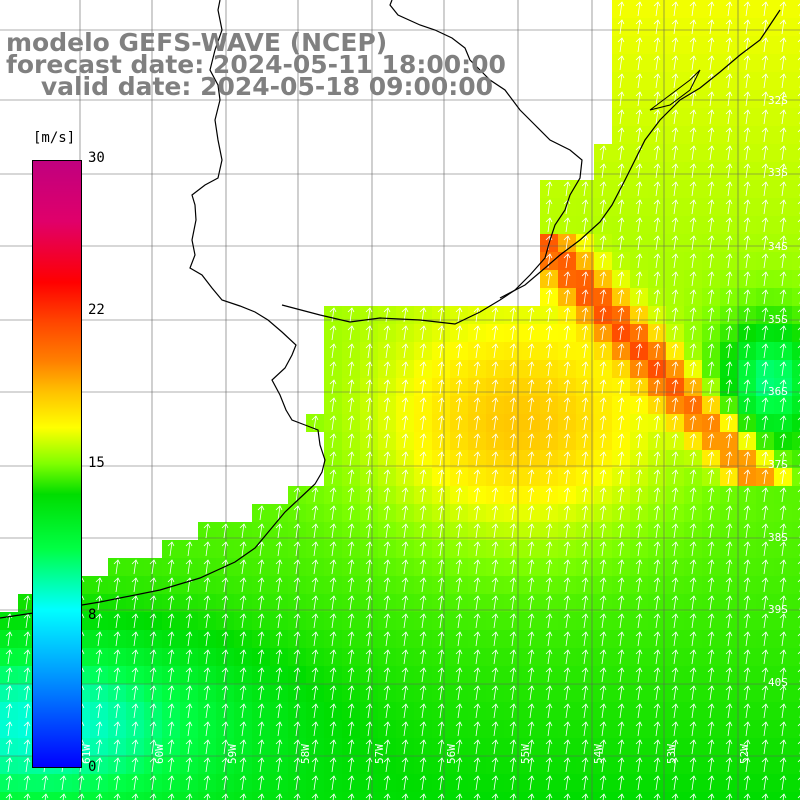 The width and height of the screenshot is (800, 800). I want to click on latitude-label: 33S, so click(778, 172).